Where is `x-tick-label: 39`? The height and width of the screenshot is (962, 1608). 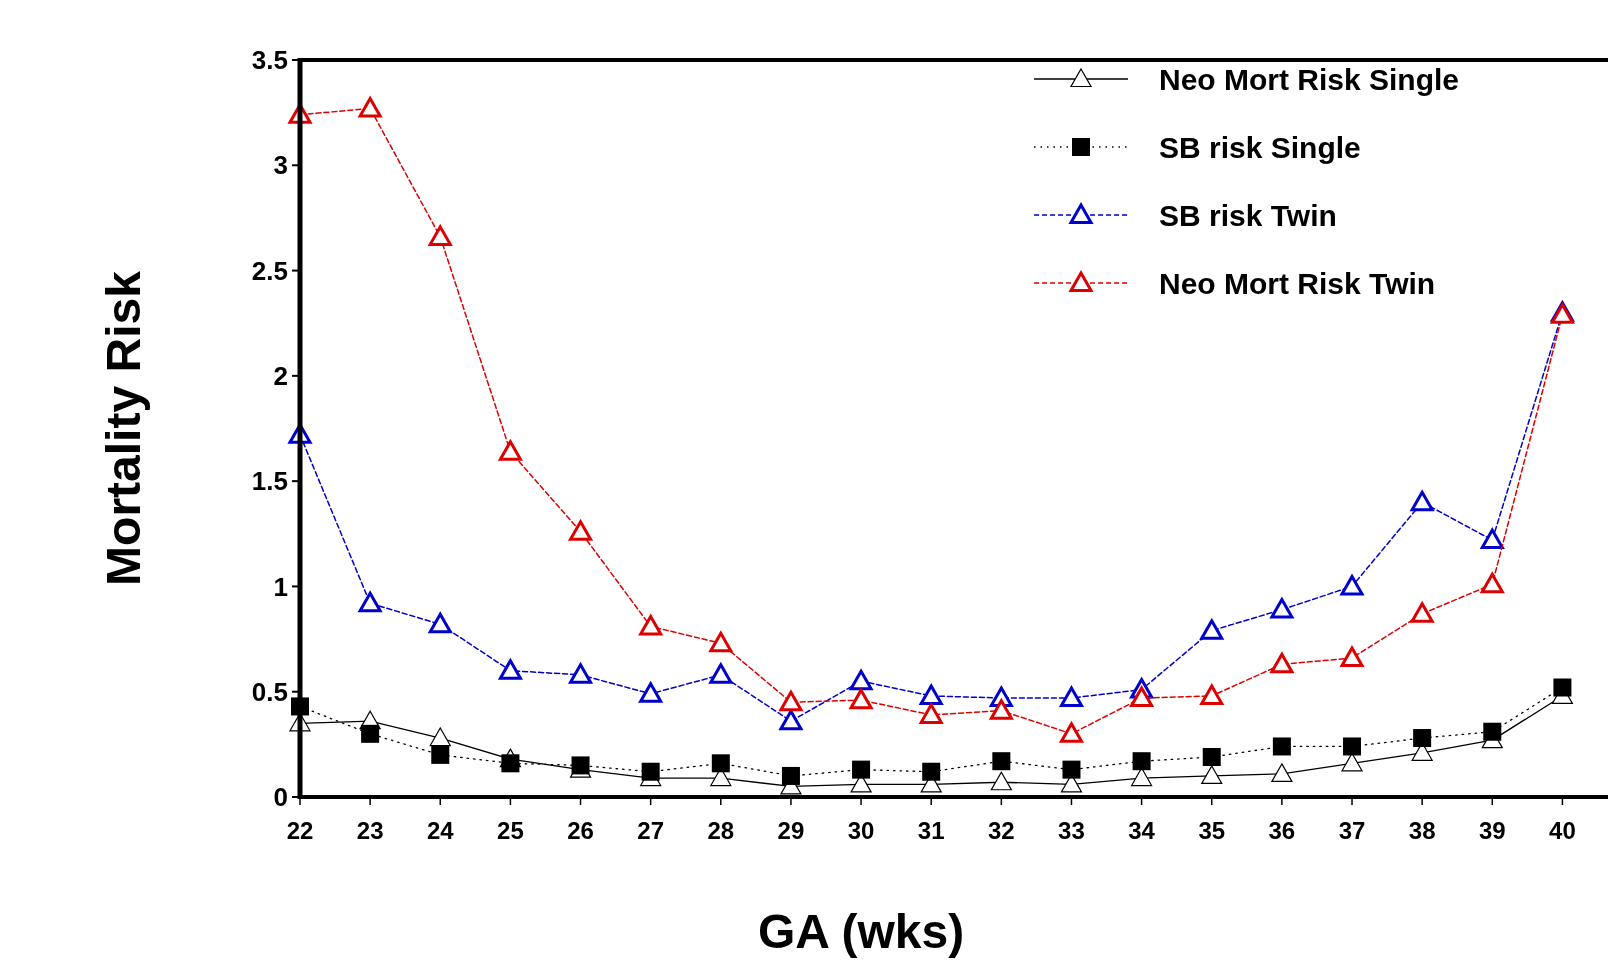 x-tick-label: 39 is located at coordinates (1492, 830).